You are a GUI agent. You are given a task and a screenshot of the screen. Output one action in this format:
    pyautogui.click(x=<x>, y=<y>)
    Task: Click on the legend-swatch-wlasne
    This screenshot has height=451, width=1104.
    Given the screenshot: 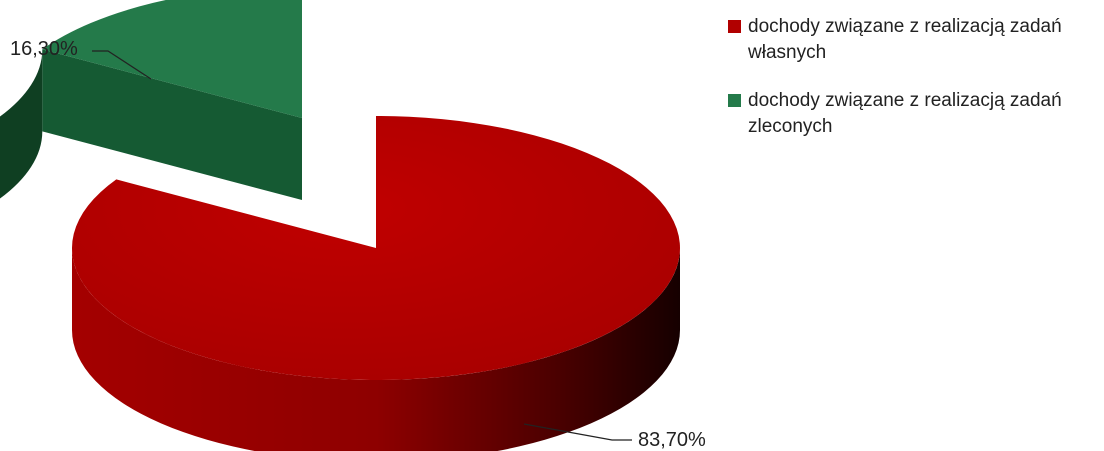 What is the action you would take?
    pyautogui.click(x=734, y=26)
    